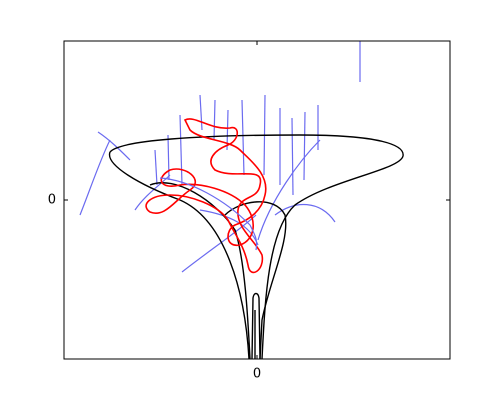 The image size is (500, 404). I want to click on y-tick-label: 0, so click(52, 200).